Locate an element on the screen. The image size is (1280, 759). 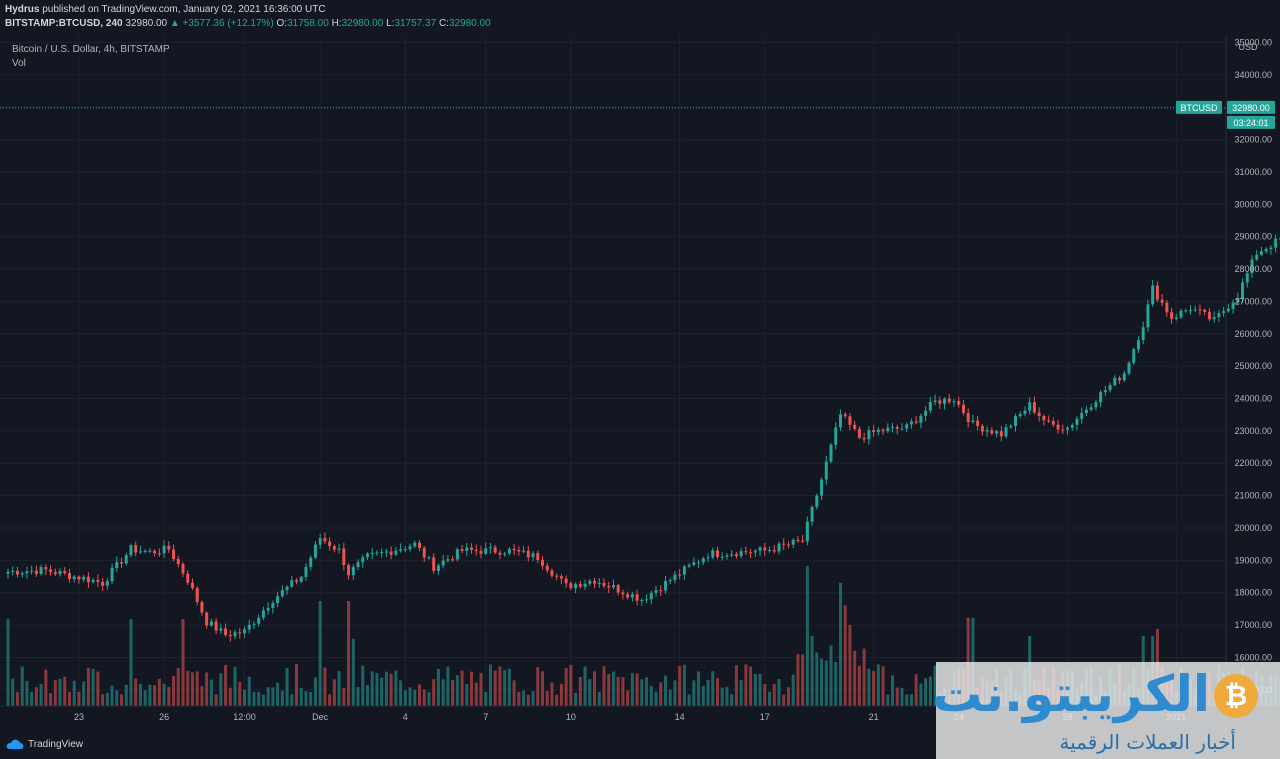
currency-label: USD is located at coordinates (1248, 47).